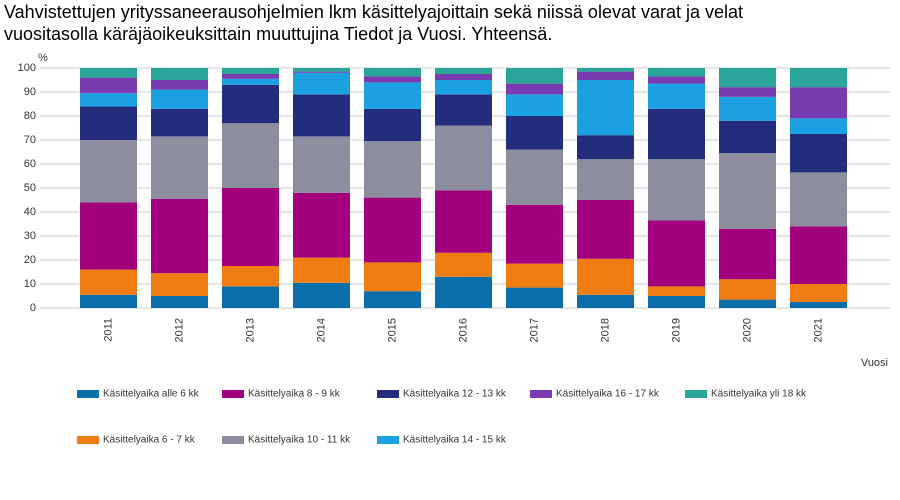 The height and width of the screenshot is (500, 900). What do you see at coordinates (534, 330) in the screenshot?
I see `x-tick-label: 2017` at bounding box center [534, 330].